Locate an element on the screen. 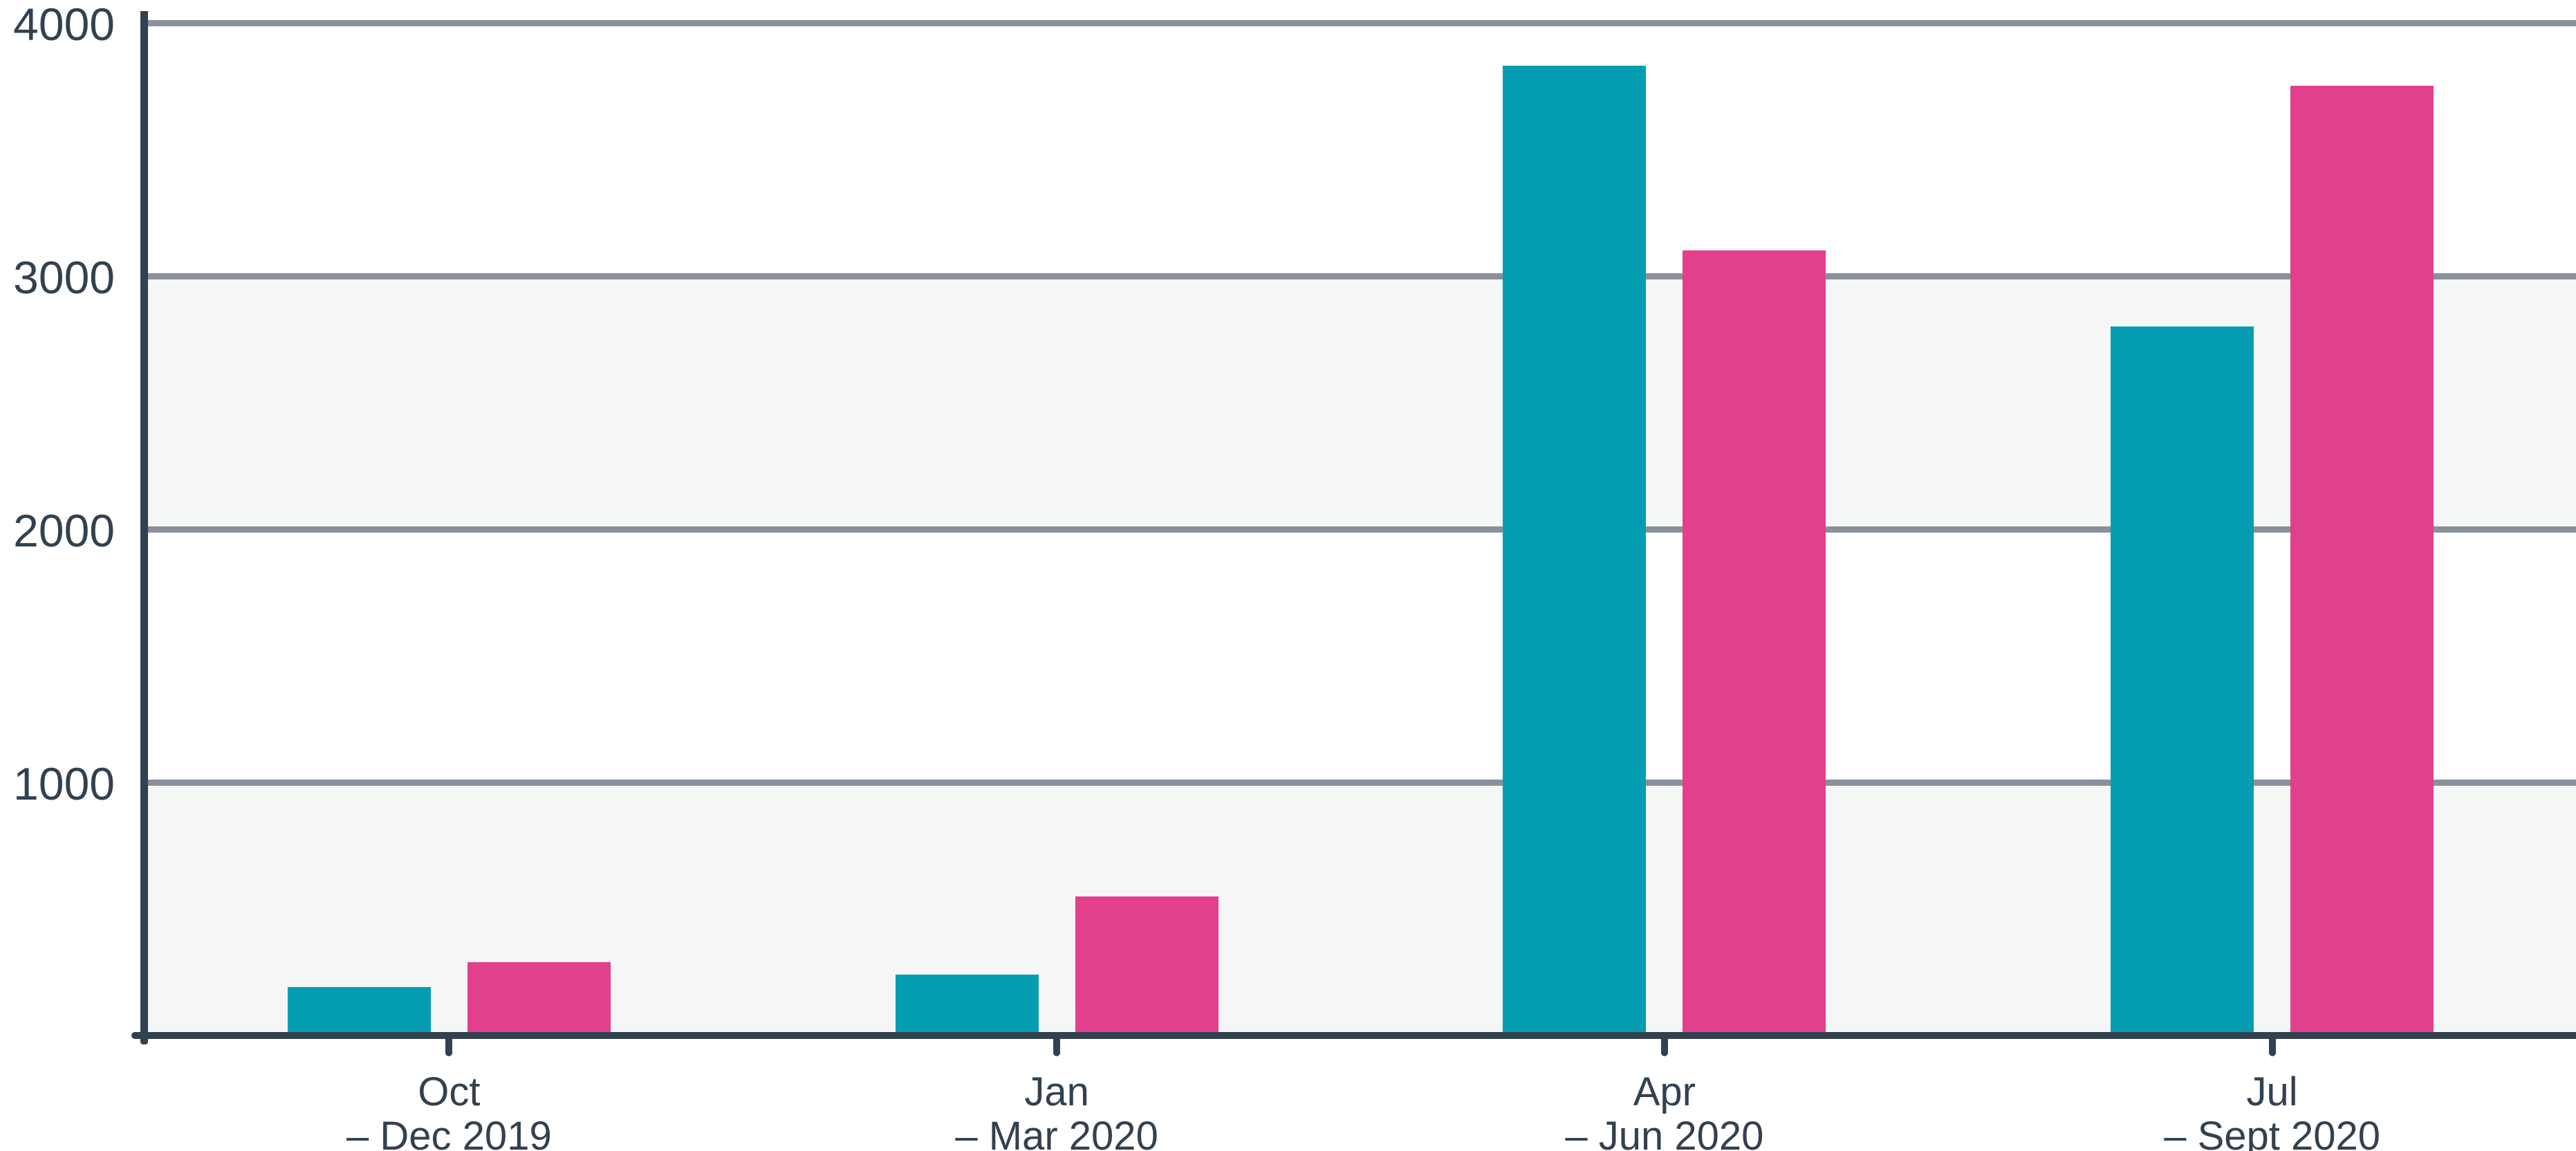  y-axis-label-3000: 3000 is located at coordinates (64, 277).